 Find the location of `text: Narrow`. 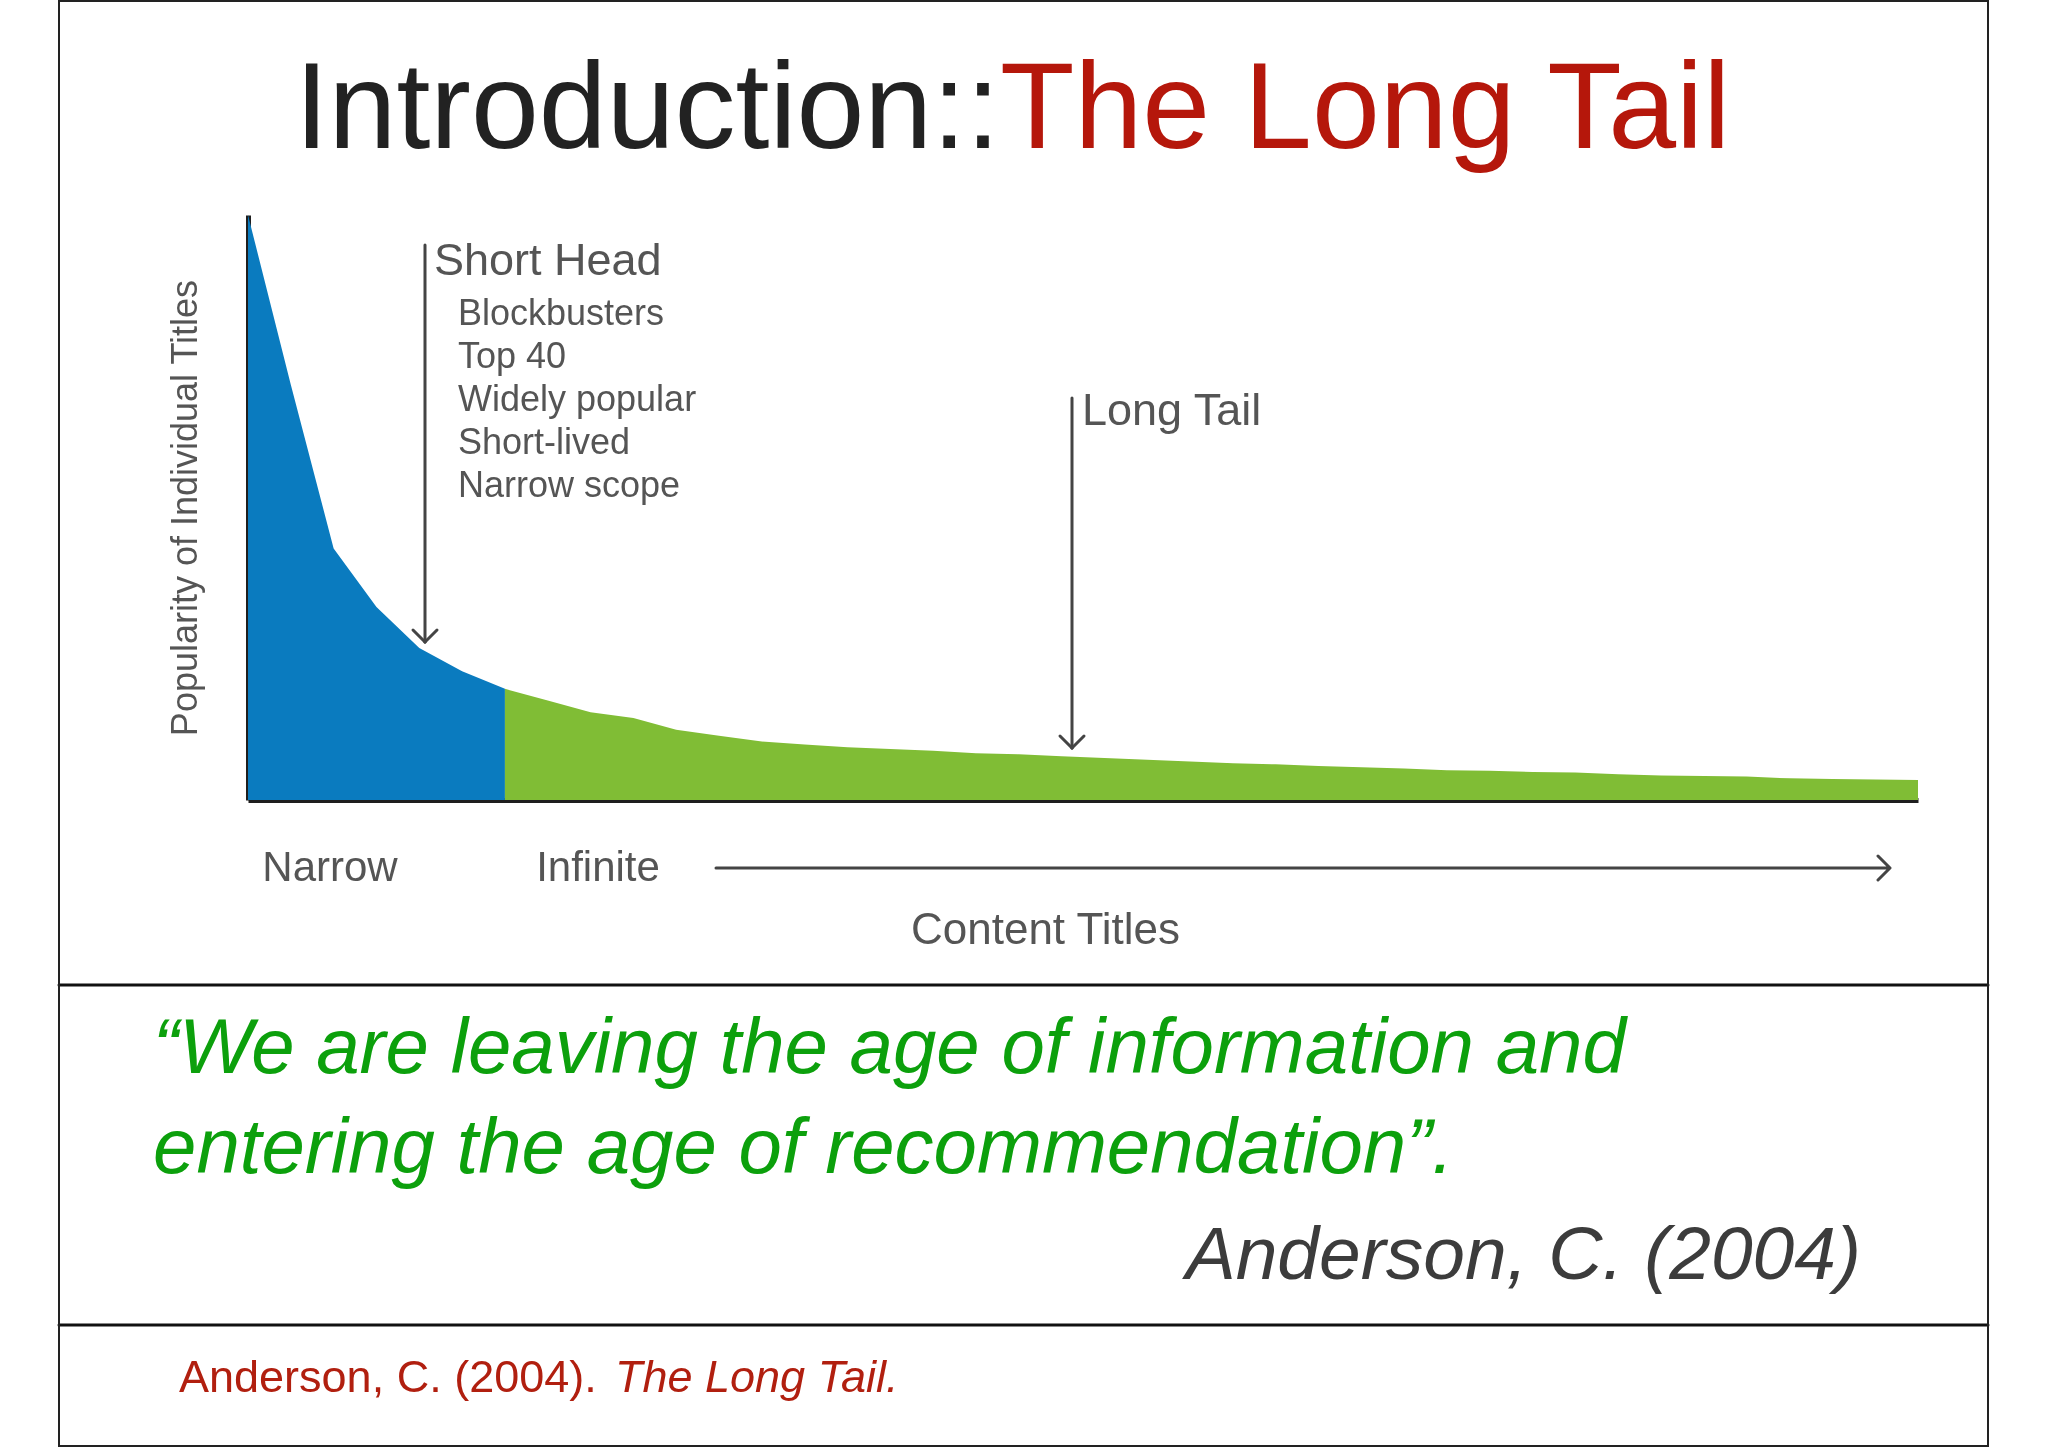

text: Narrow is located at coordinates (330, 866).